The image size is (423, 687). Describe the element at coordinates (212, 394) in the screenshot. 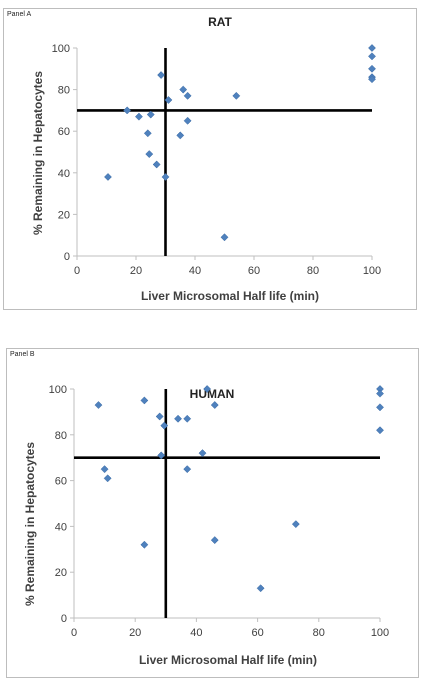

I see `chart-title: HUMAN` at that location.